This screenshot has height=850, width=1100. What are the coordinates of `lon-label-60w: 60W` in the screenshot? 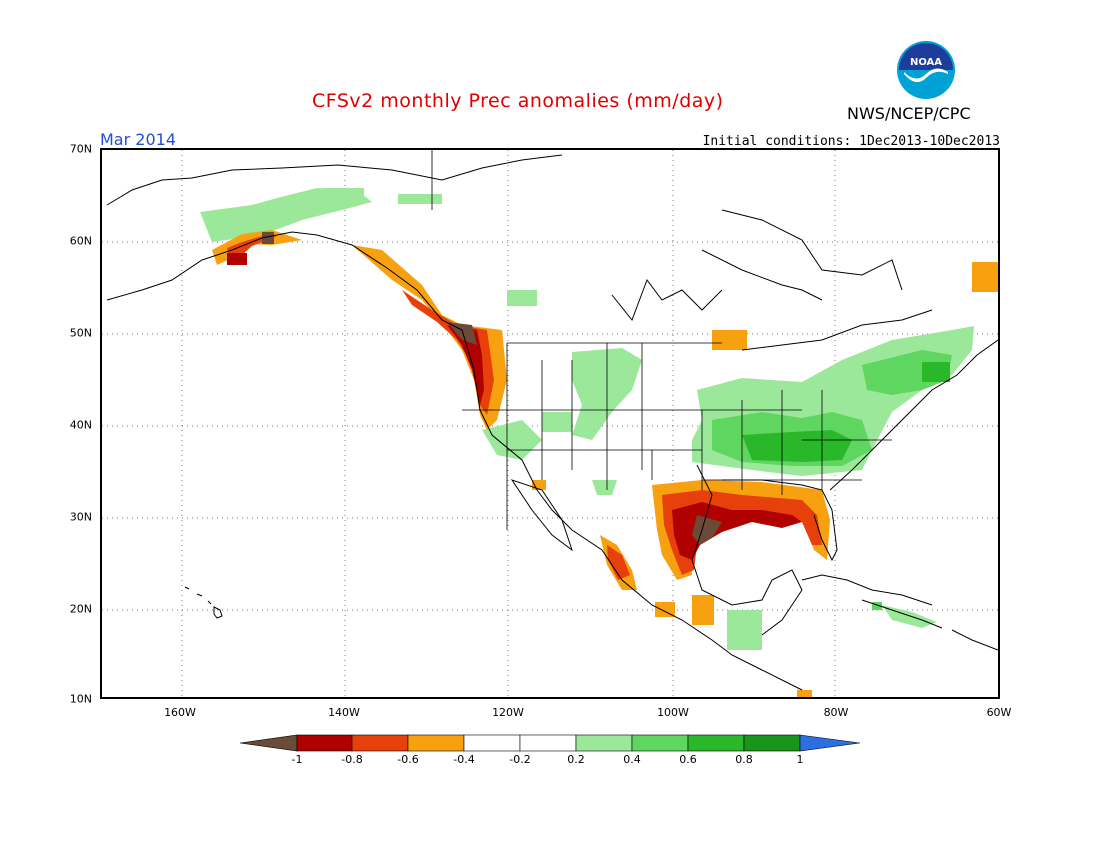 It's located at (999, 712).